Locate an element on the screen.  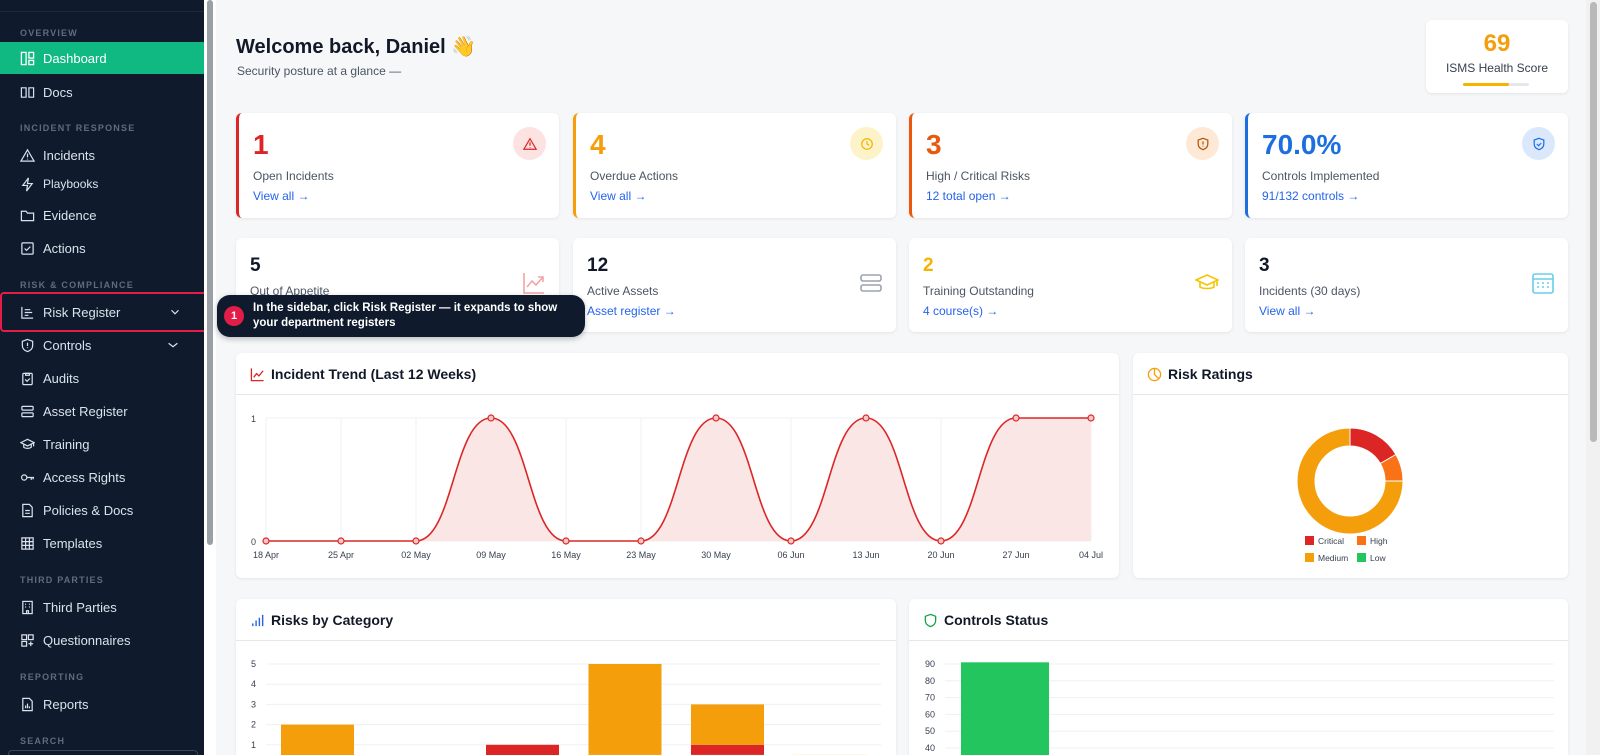
calendar-icon is located at coordinates (1543, 283).